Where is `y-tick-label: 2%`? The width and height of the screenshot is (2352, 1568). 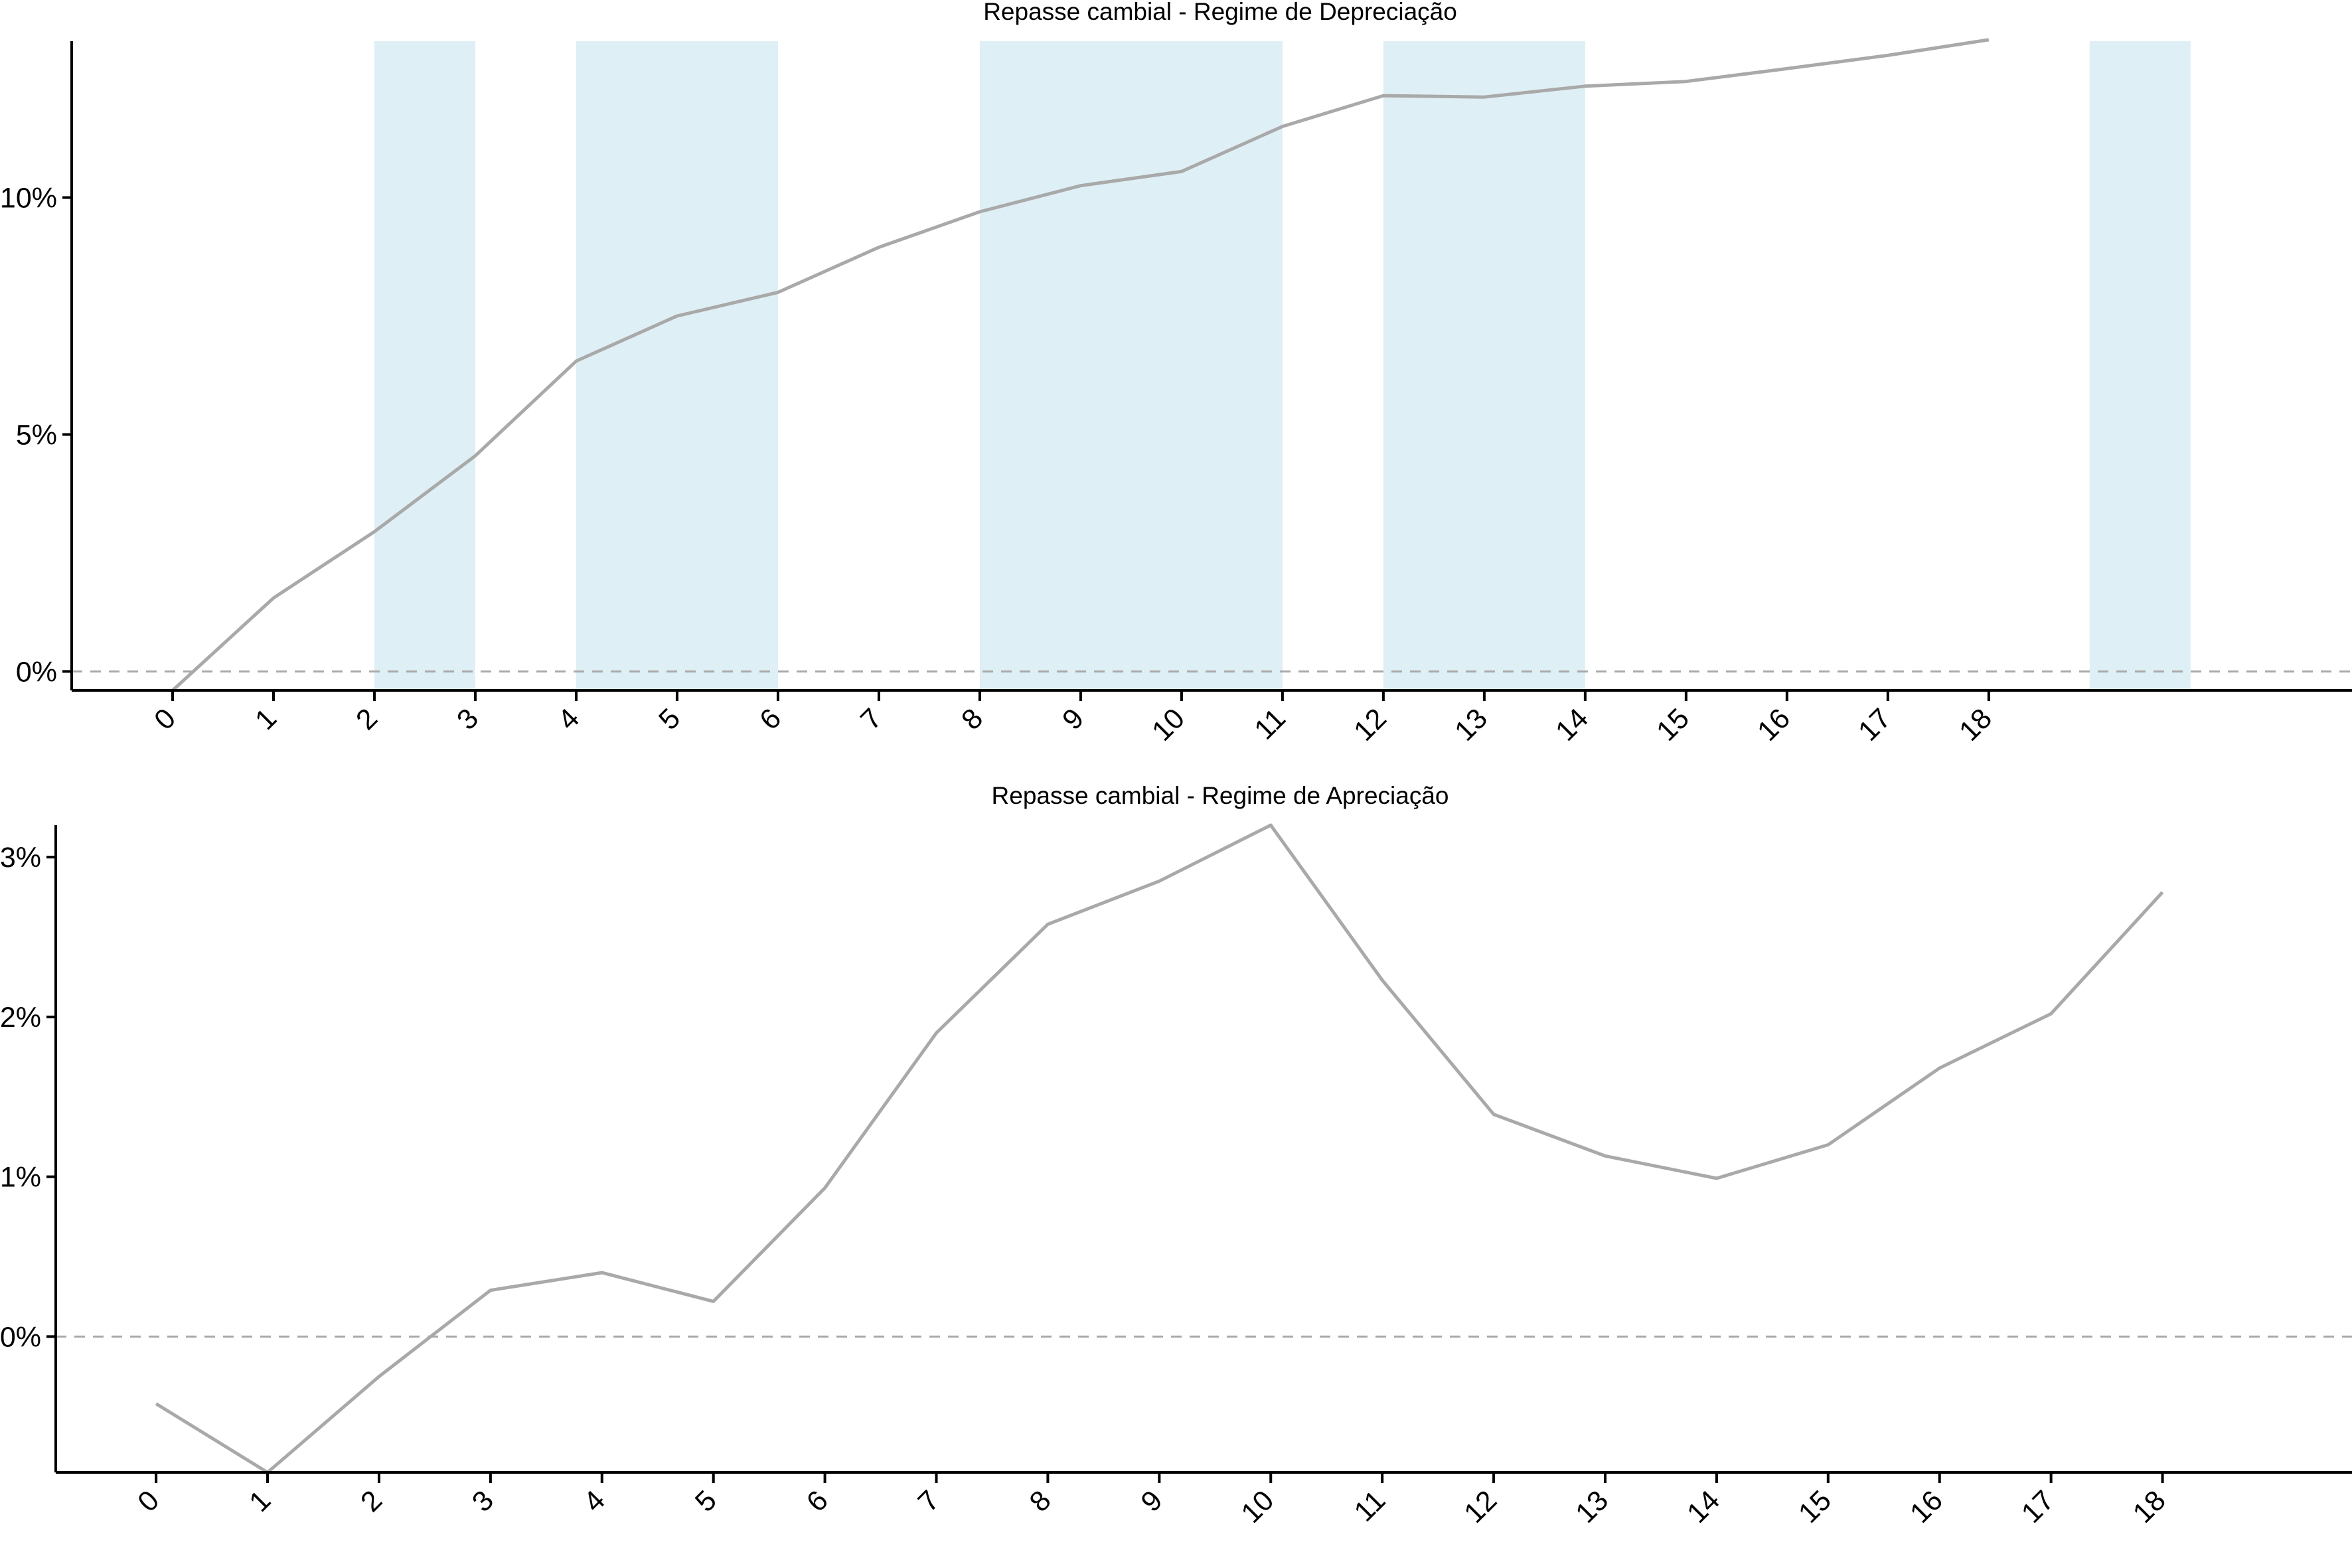 y-tick-label: 2% is located at coordinates (21, 1018).